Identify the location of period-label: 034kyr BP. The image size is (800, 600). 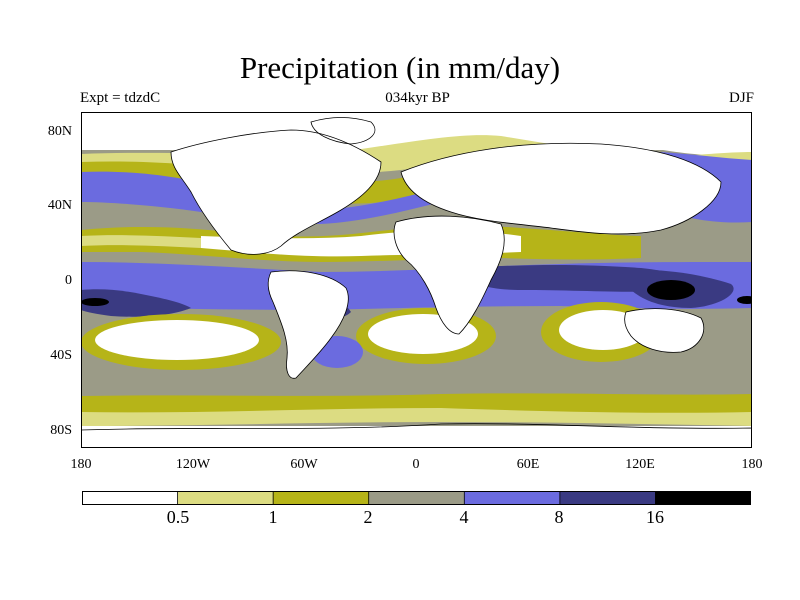
(417, 98).